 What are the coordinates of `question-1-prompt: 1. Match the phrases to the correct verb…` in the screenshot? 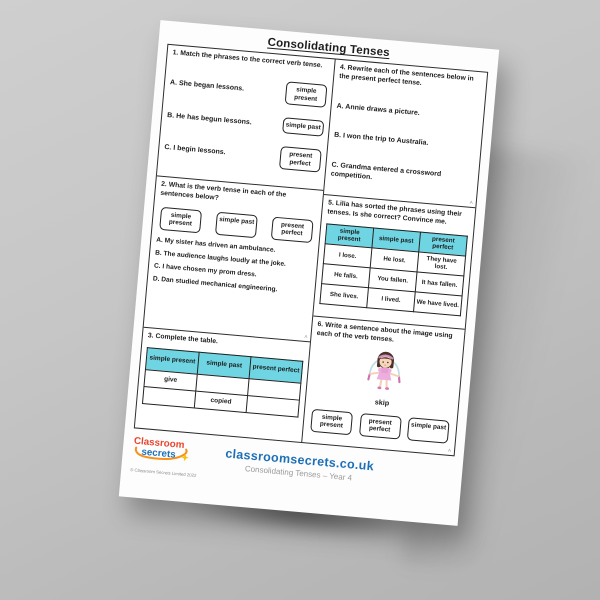 It's located at (247, 59).